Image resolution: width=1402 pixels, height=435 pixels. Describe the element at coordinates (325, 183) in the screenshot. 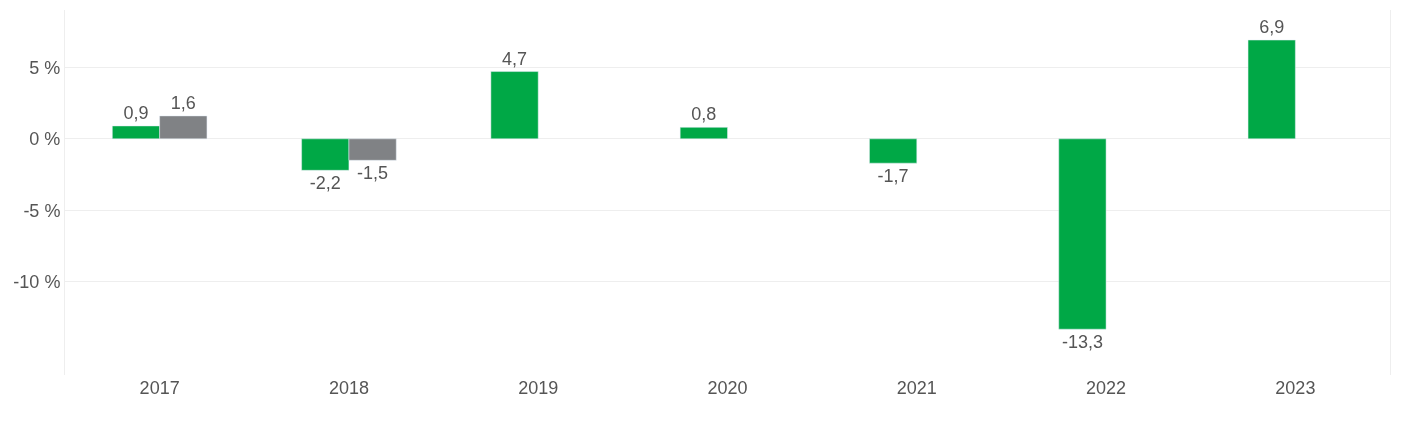

I see `data-label: -2,2` at that location.